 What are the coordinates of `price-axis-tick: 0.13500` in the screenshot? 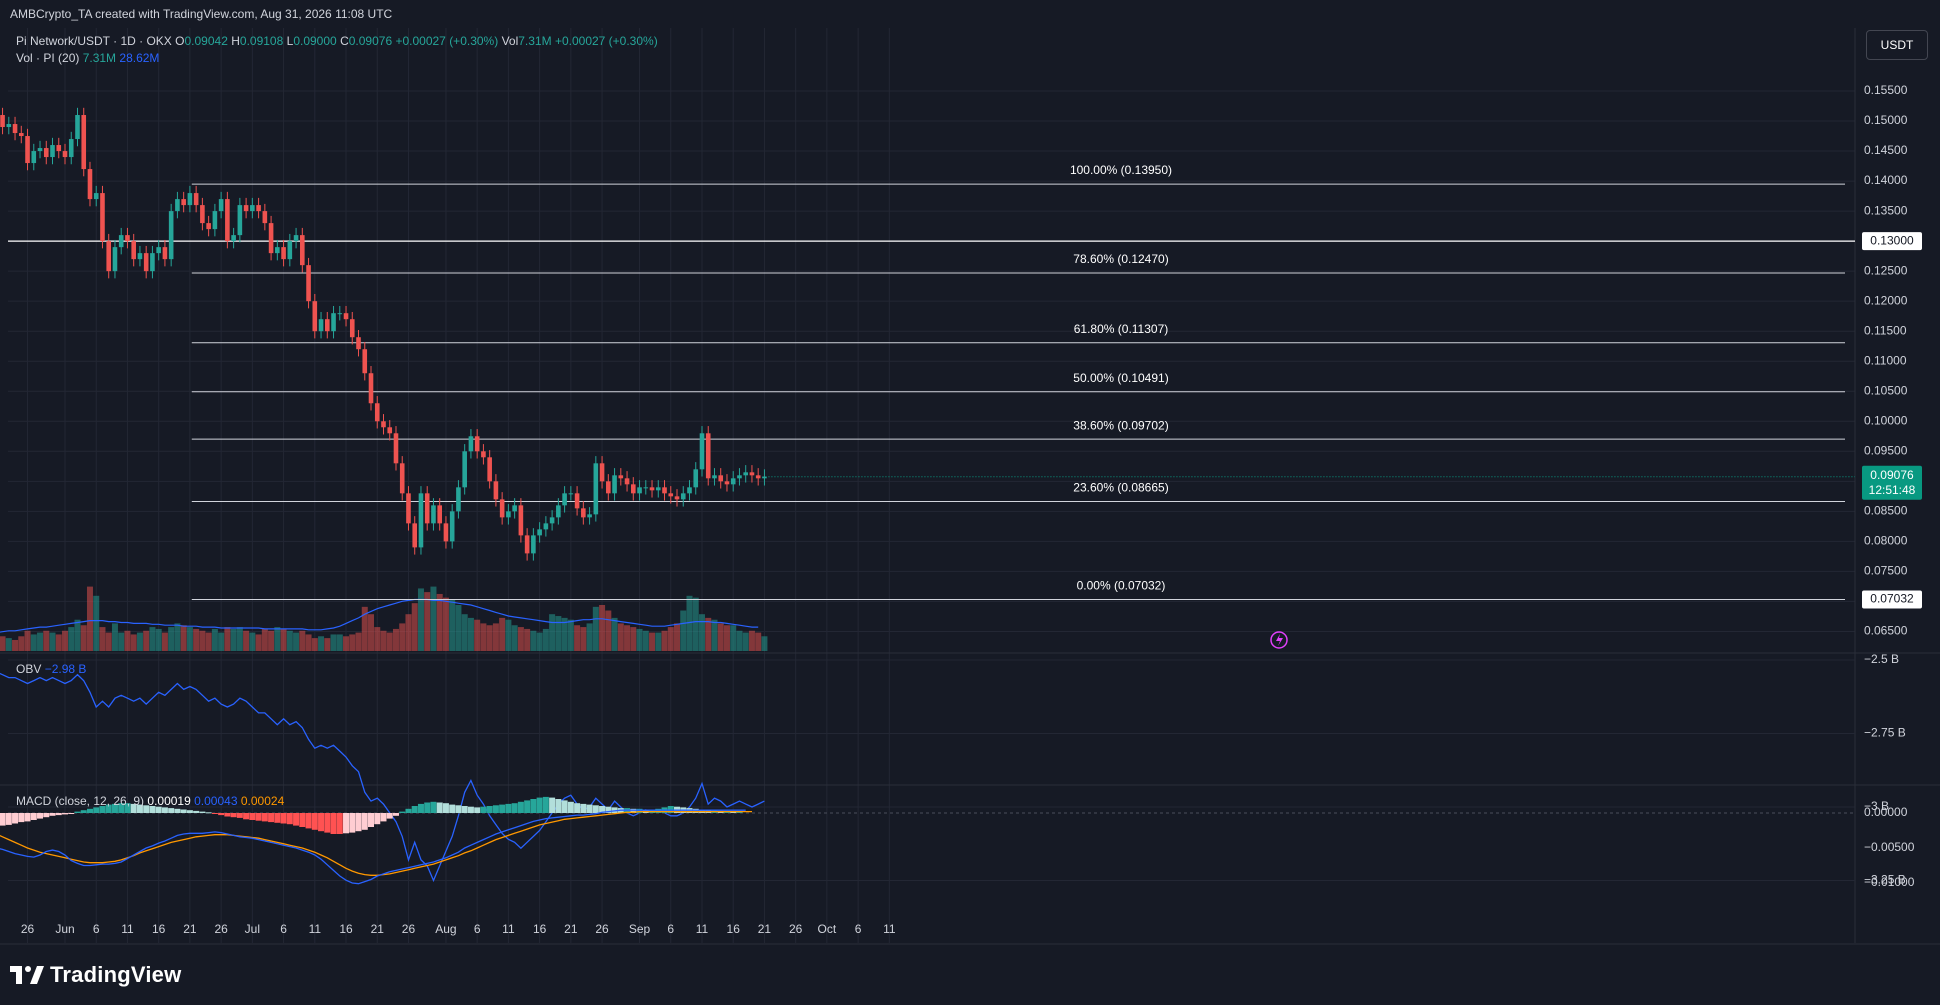 It's located at (1886, 210).